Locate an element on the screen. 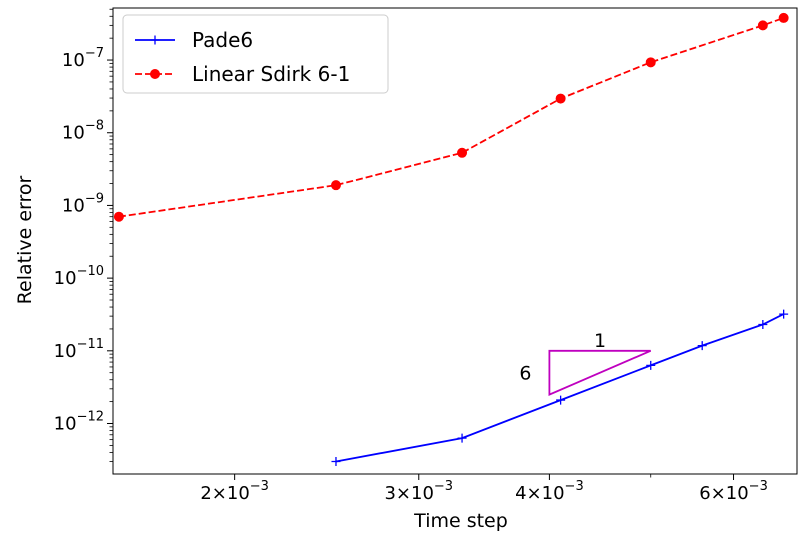  y-tick-exponent: −12 is located at coordinates (90, 417).